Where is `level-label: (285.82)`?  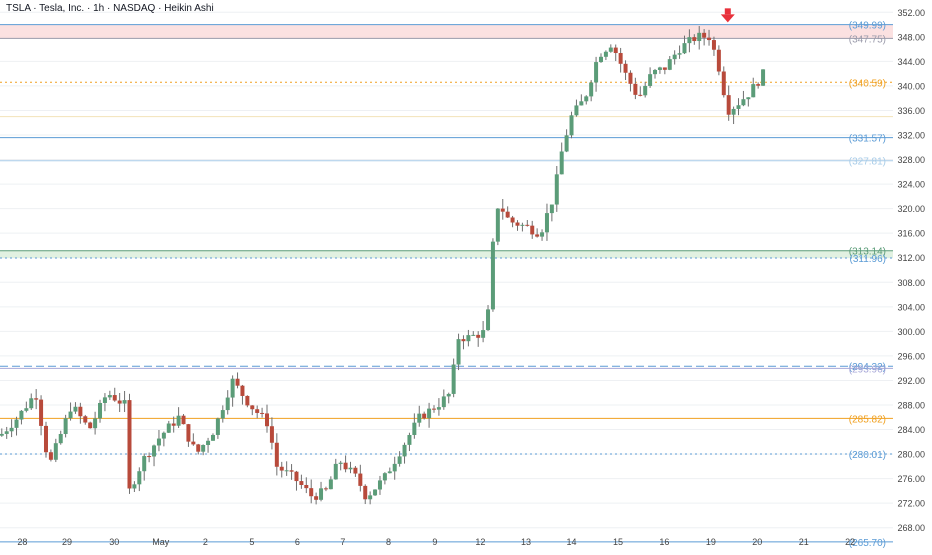 level-label: (285.82) is located at coordinates (867, 419).